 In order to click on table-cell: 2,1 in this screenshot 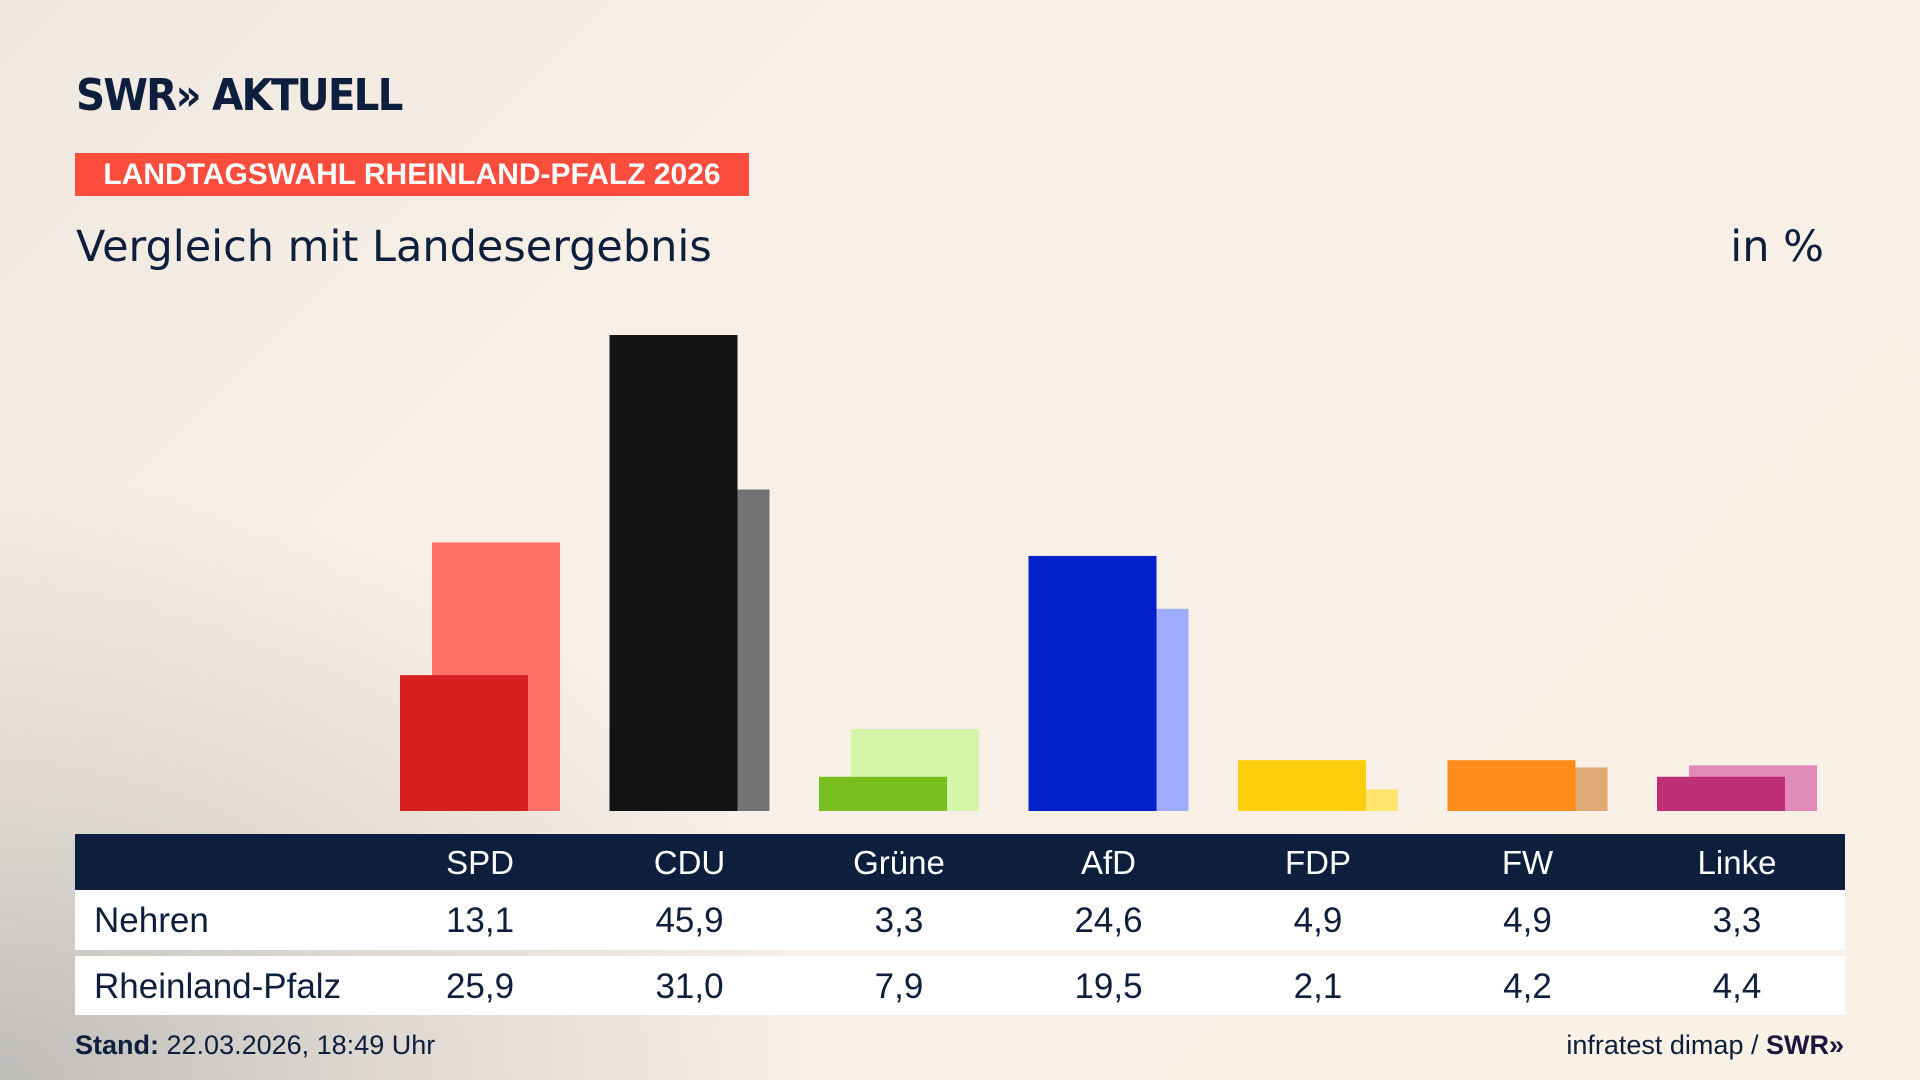, I will do `click(1318, 986)`.